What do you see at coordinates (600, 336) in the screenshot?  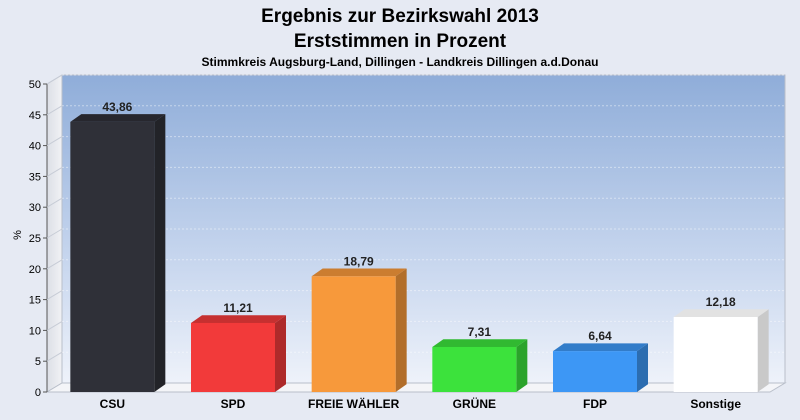 I see `value-label: 6,64` at bounding box center [600, 336].